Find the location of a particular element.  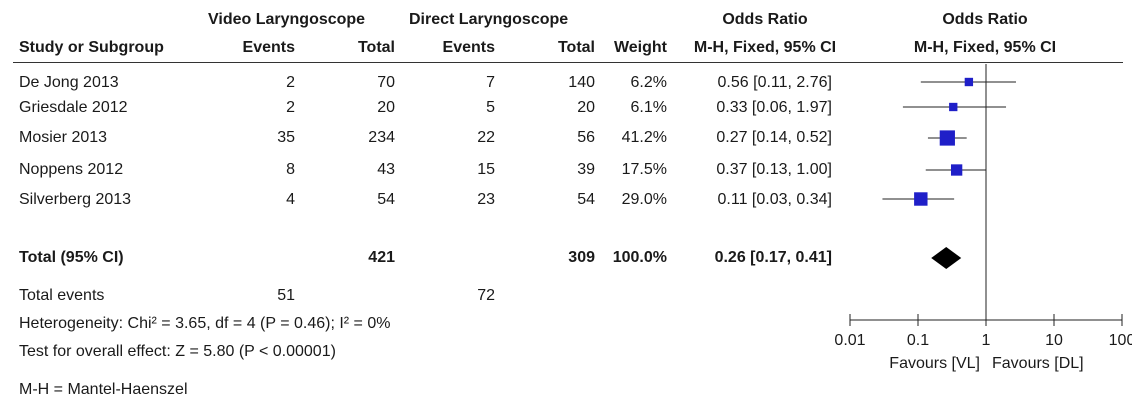

total-events-vl: 51 is located at coordinates (286, 295).